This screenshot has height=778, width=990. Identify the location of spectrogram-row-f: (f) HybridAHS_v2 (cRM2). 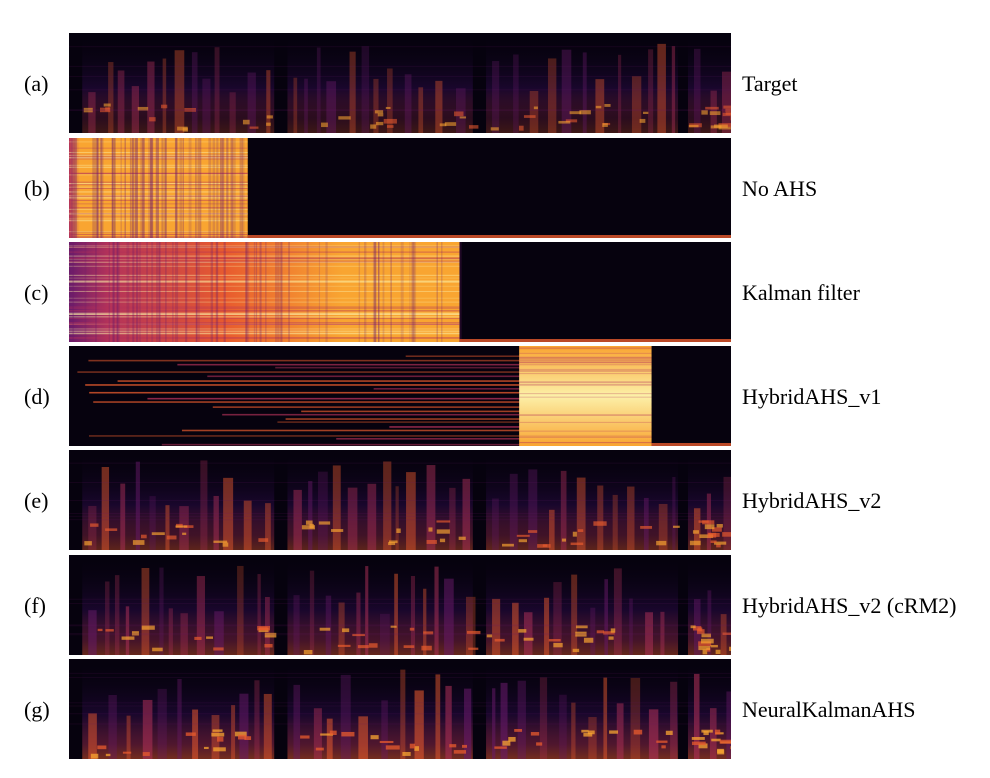
(495, 605).